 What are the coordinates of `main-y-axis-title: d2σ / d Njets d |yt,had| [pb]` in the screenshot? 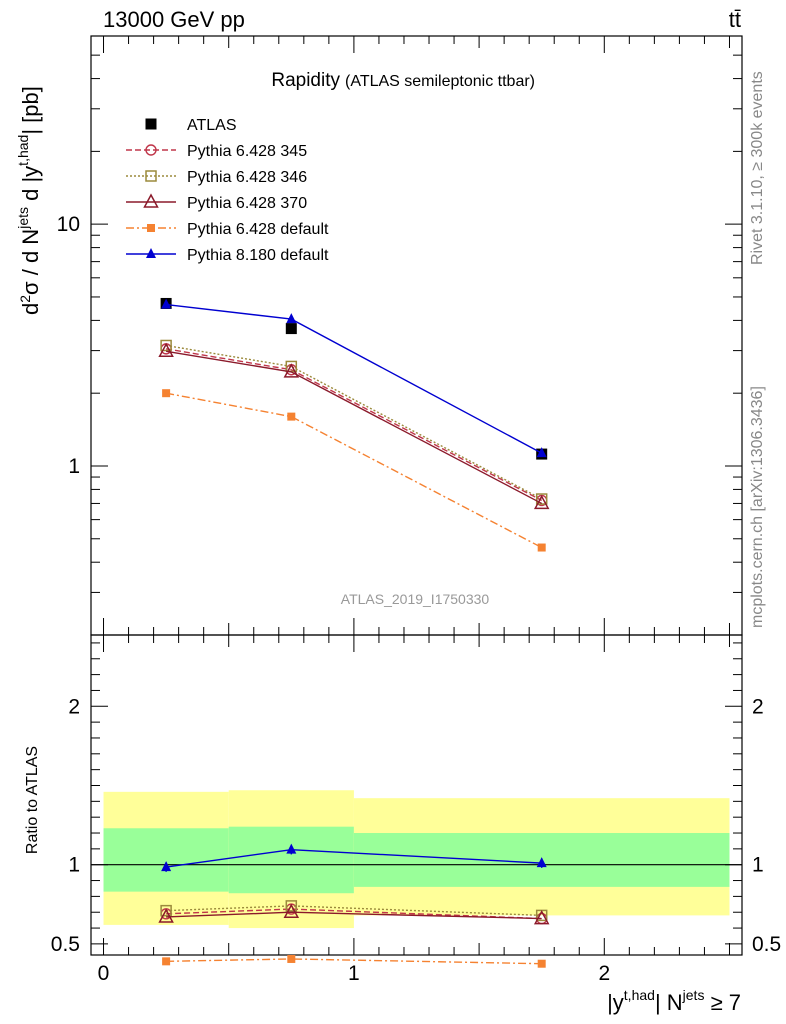 It's located at (29, 200).